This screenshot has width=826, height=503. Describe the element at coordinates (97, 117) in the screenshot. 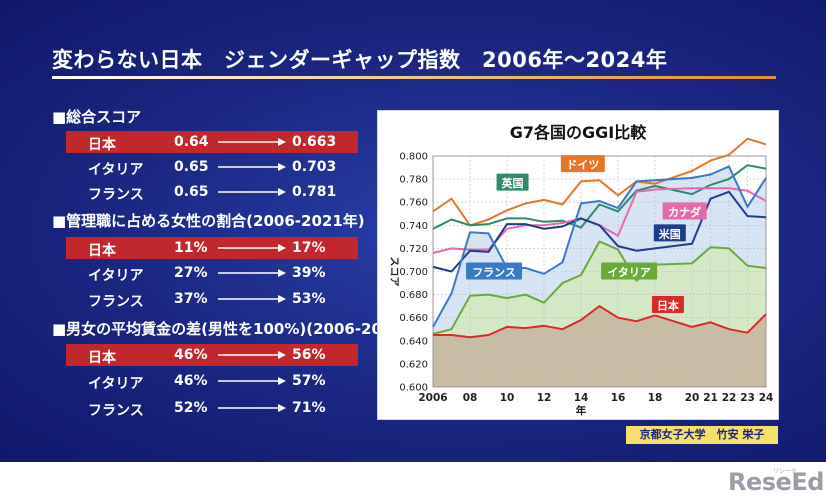

I see `section-heading-overall-score: ■総合スコア` at that location.